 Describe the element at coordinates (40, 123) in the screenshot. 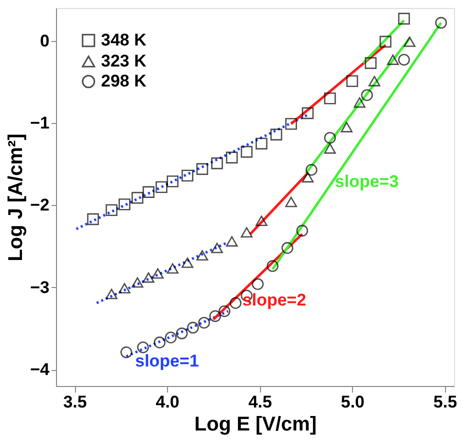

I see `y-tick-label: −1` at that location.